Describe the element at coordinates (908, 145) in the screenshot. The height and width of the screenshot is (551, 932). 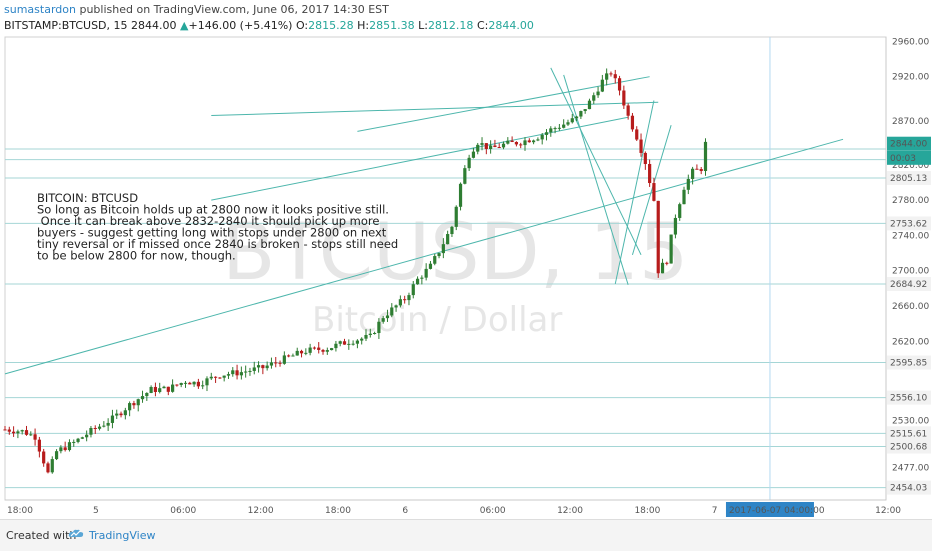
I see `price-badge-label: 2844.00` at that location.